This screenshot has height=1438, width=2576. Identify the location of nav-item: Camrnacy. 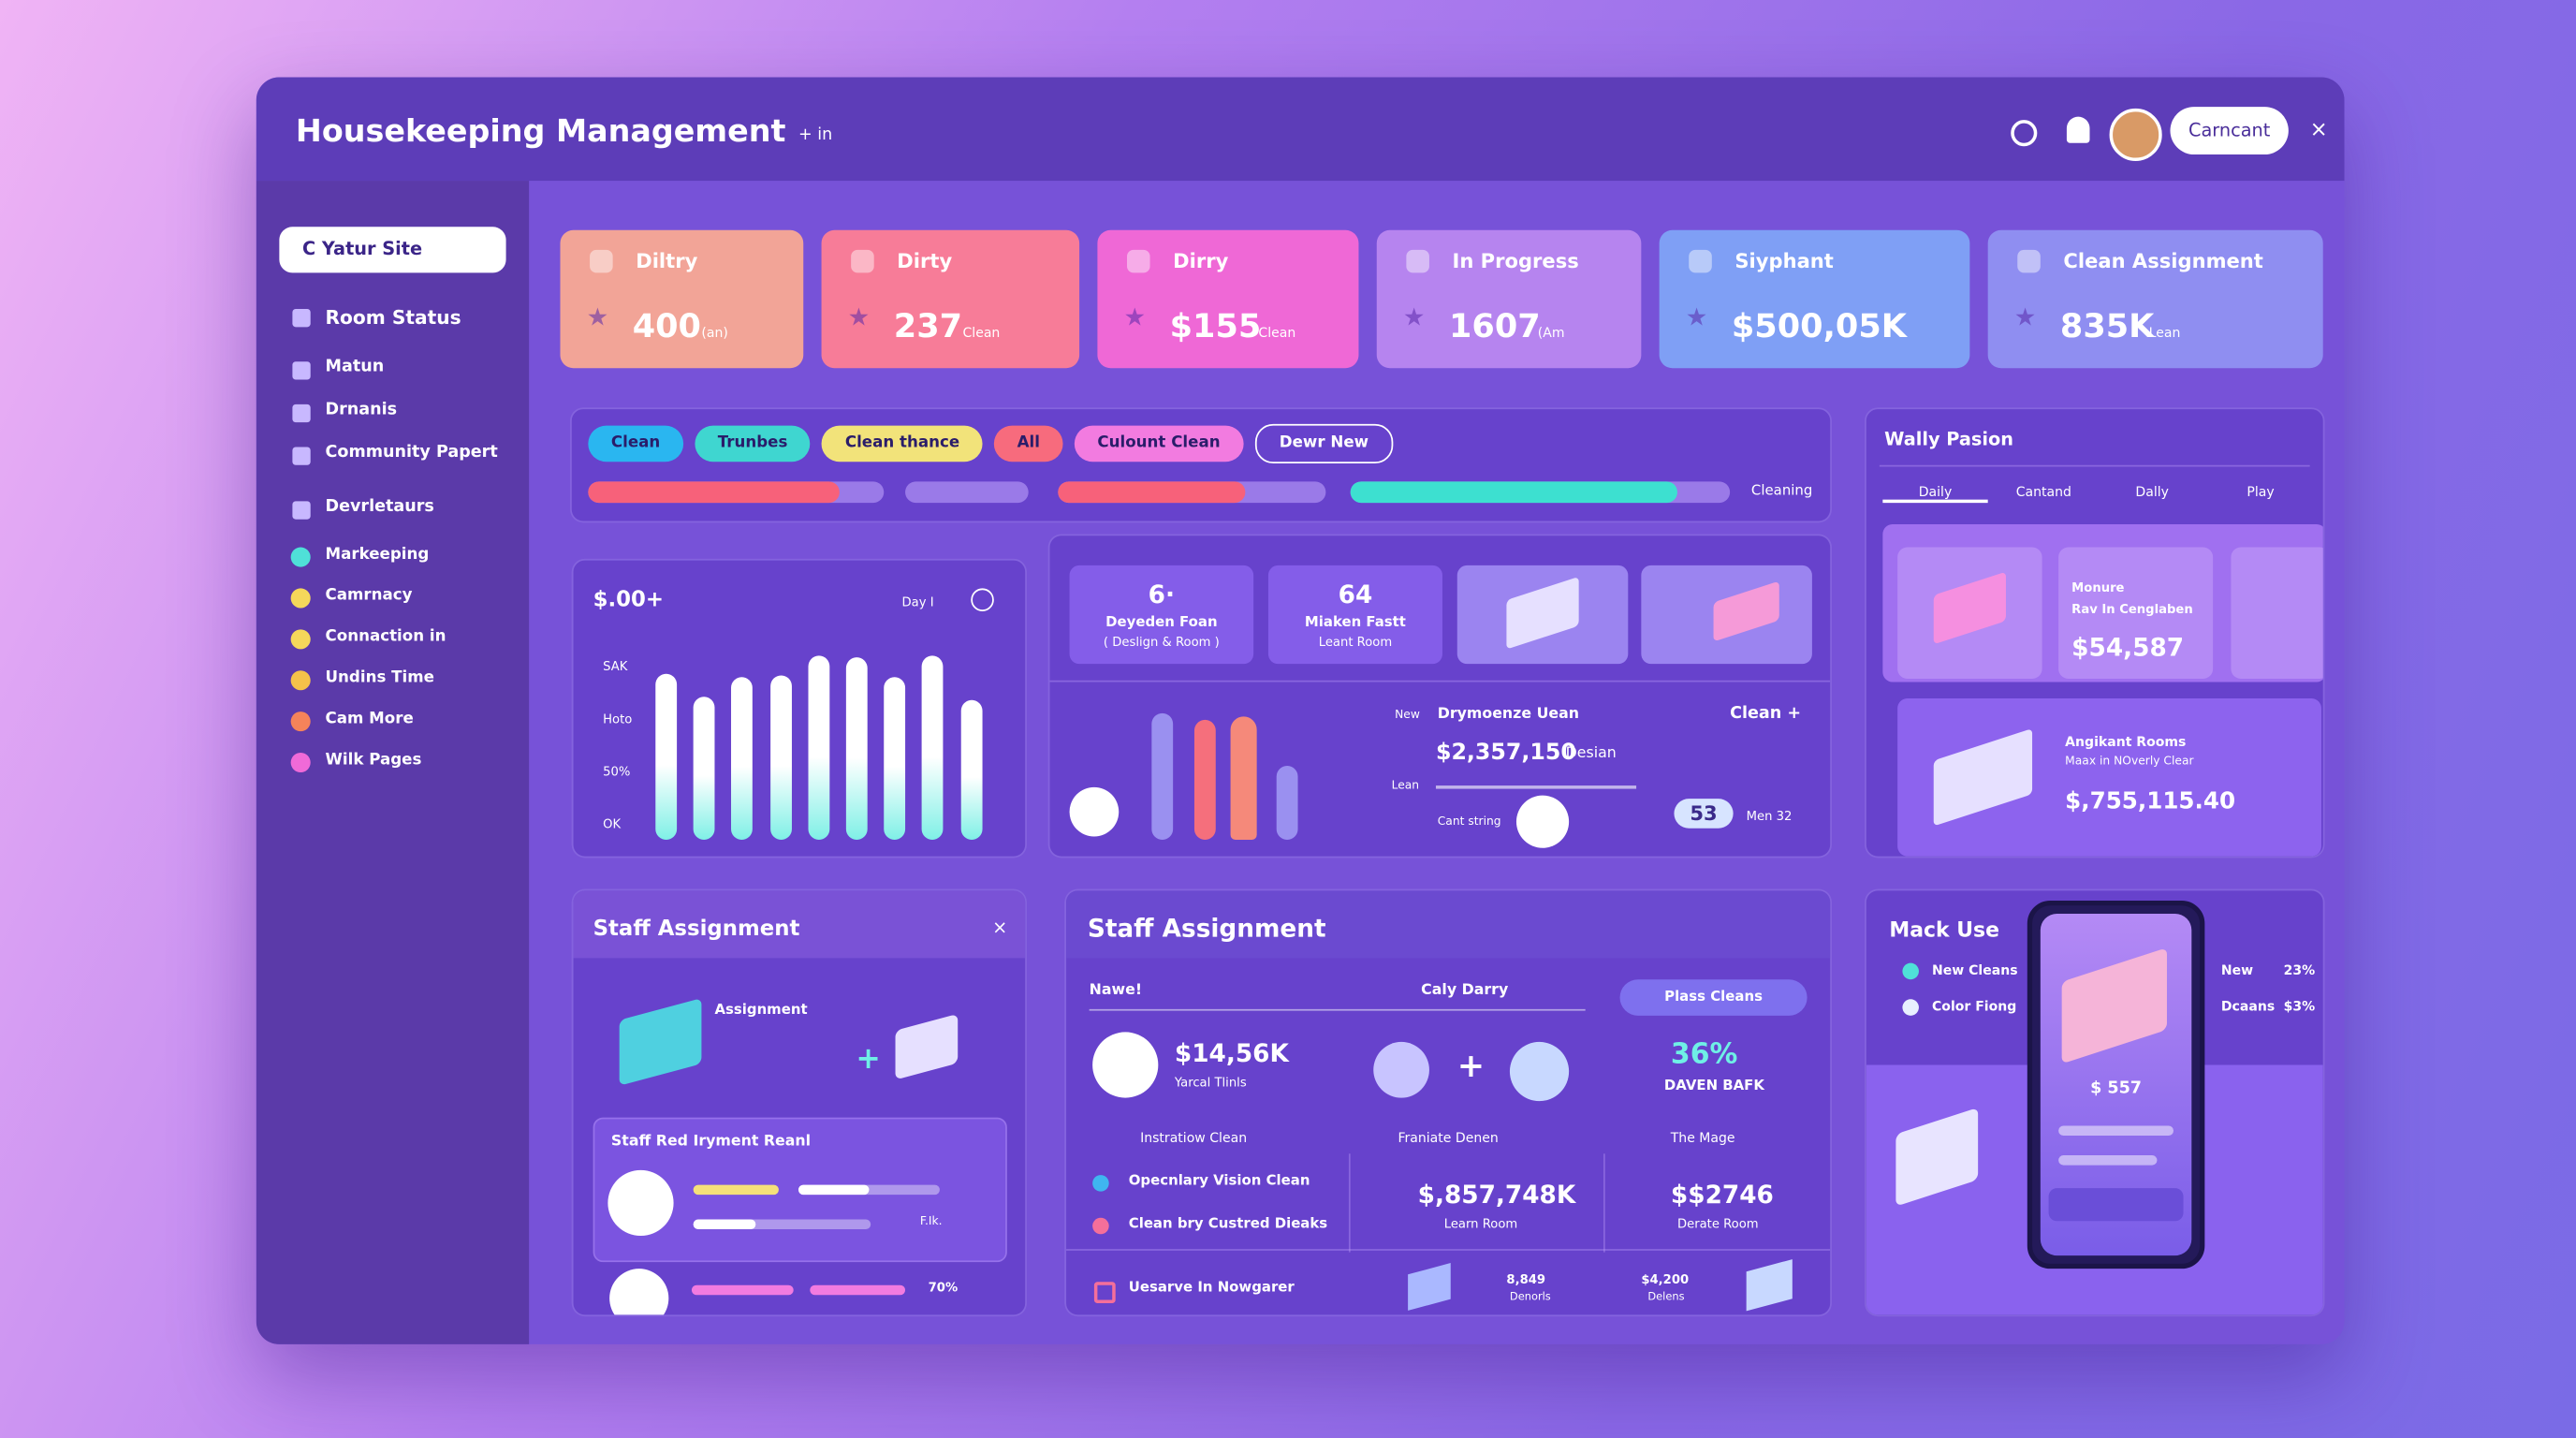
(369, 595).